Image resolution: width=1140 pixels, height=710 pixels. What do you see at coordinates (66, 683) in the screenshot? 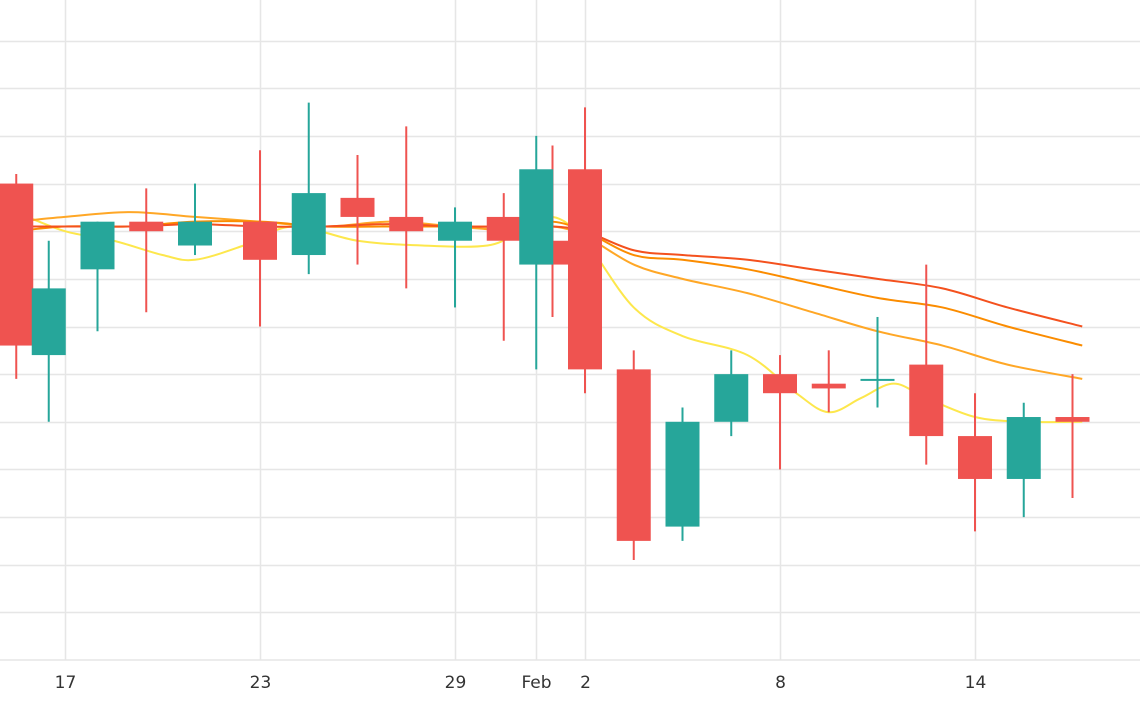
I see `x-tick-label: 17` at bounding box center [66, 683].